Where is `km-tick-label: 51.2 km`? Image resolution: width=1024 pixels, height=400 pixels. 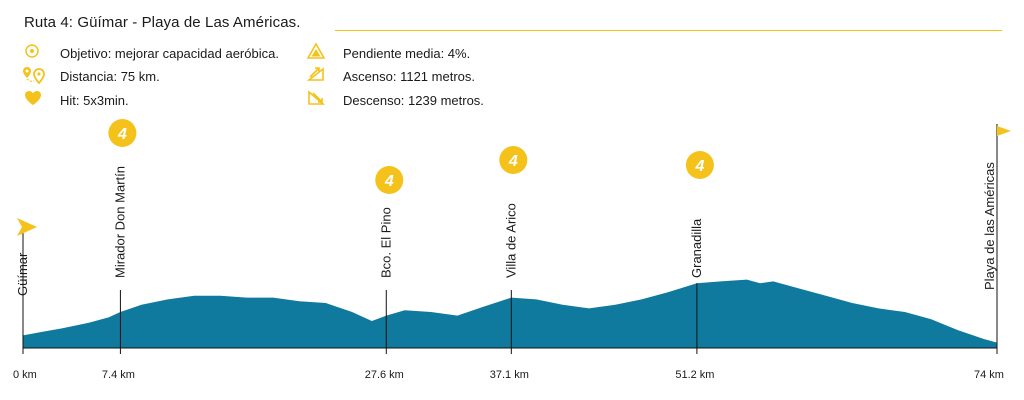 km-tick-label: 51.2 km is located at coordinates (694, 375).